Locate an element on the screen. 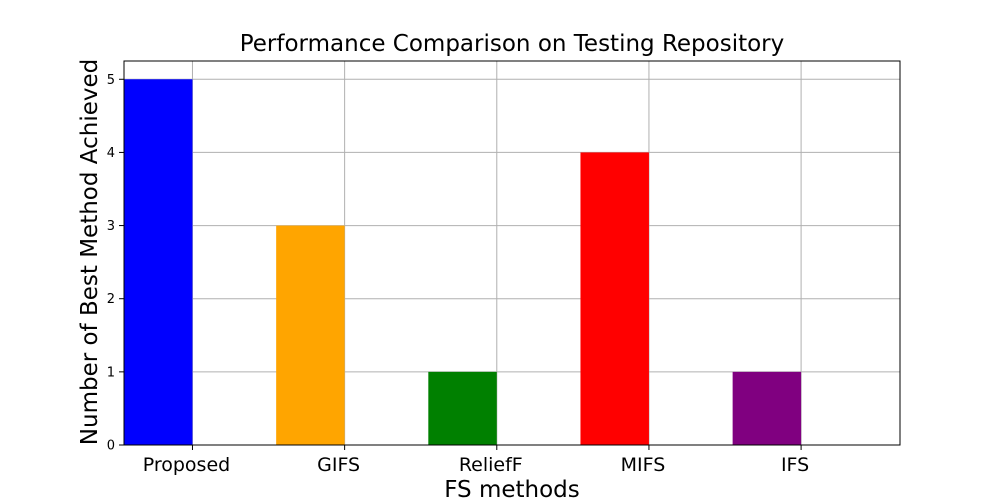 This screenshot has width=1000, height=500. y-tick-label: 5 is located at coordinates (111, 80).